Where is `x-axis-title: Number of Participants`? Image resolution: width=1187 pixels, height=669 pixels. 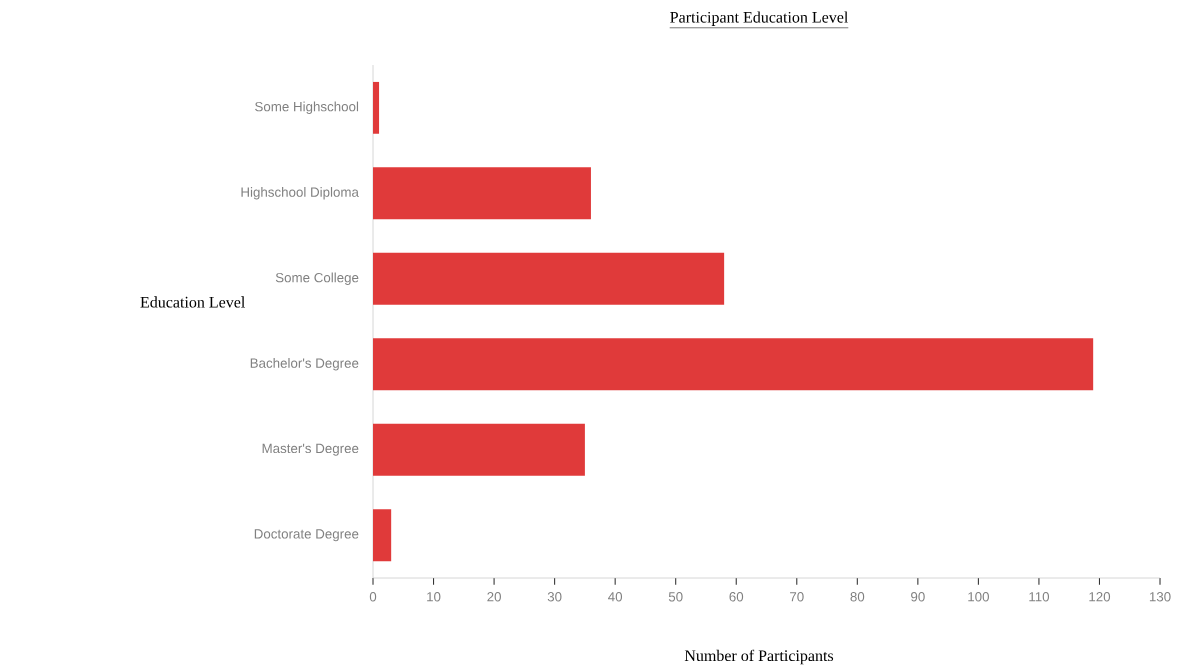
x-axis-title: Number of Participants is located at coordinates (759, 657).